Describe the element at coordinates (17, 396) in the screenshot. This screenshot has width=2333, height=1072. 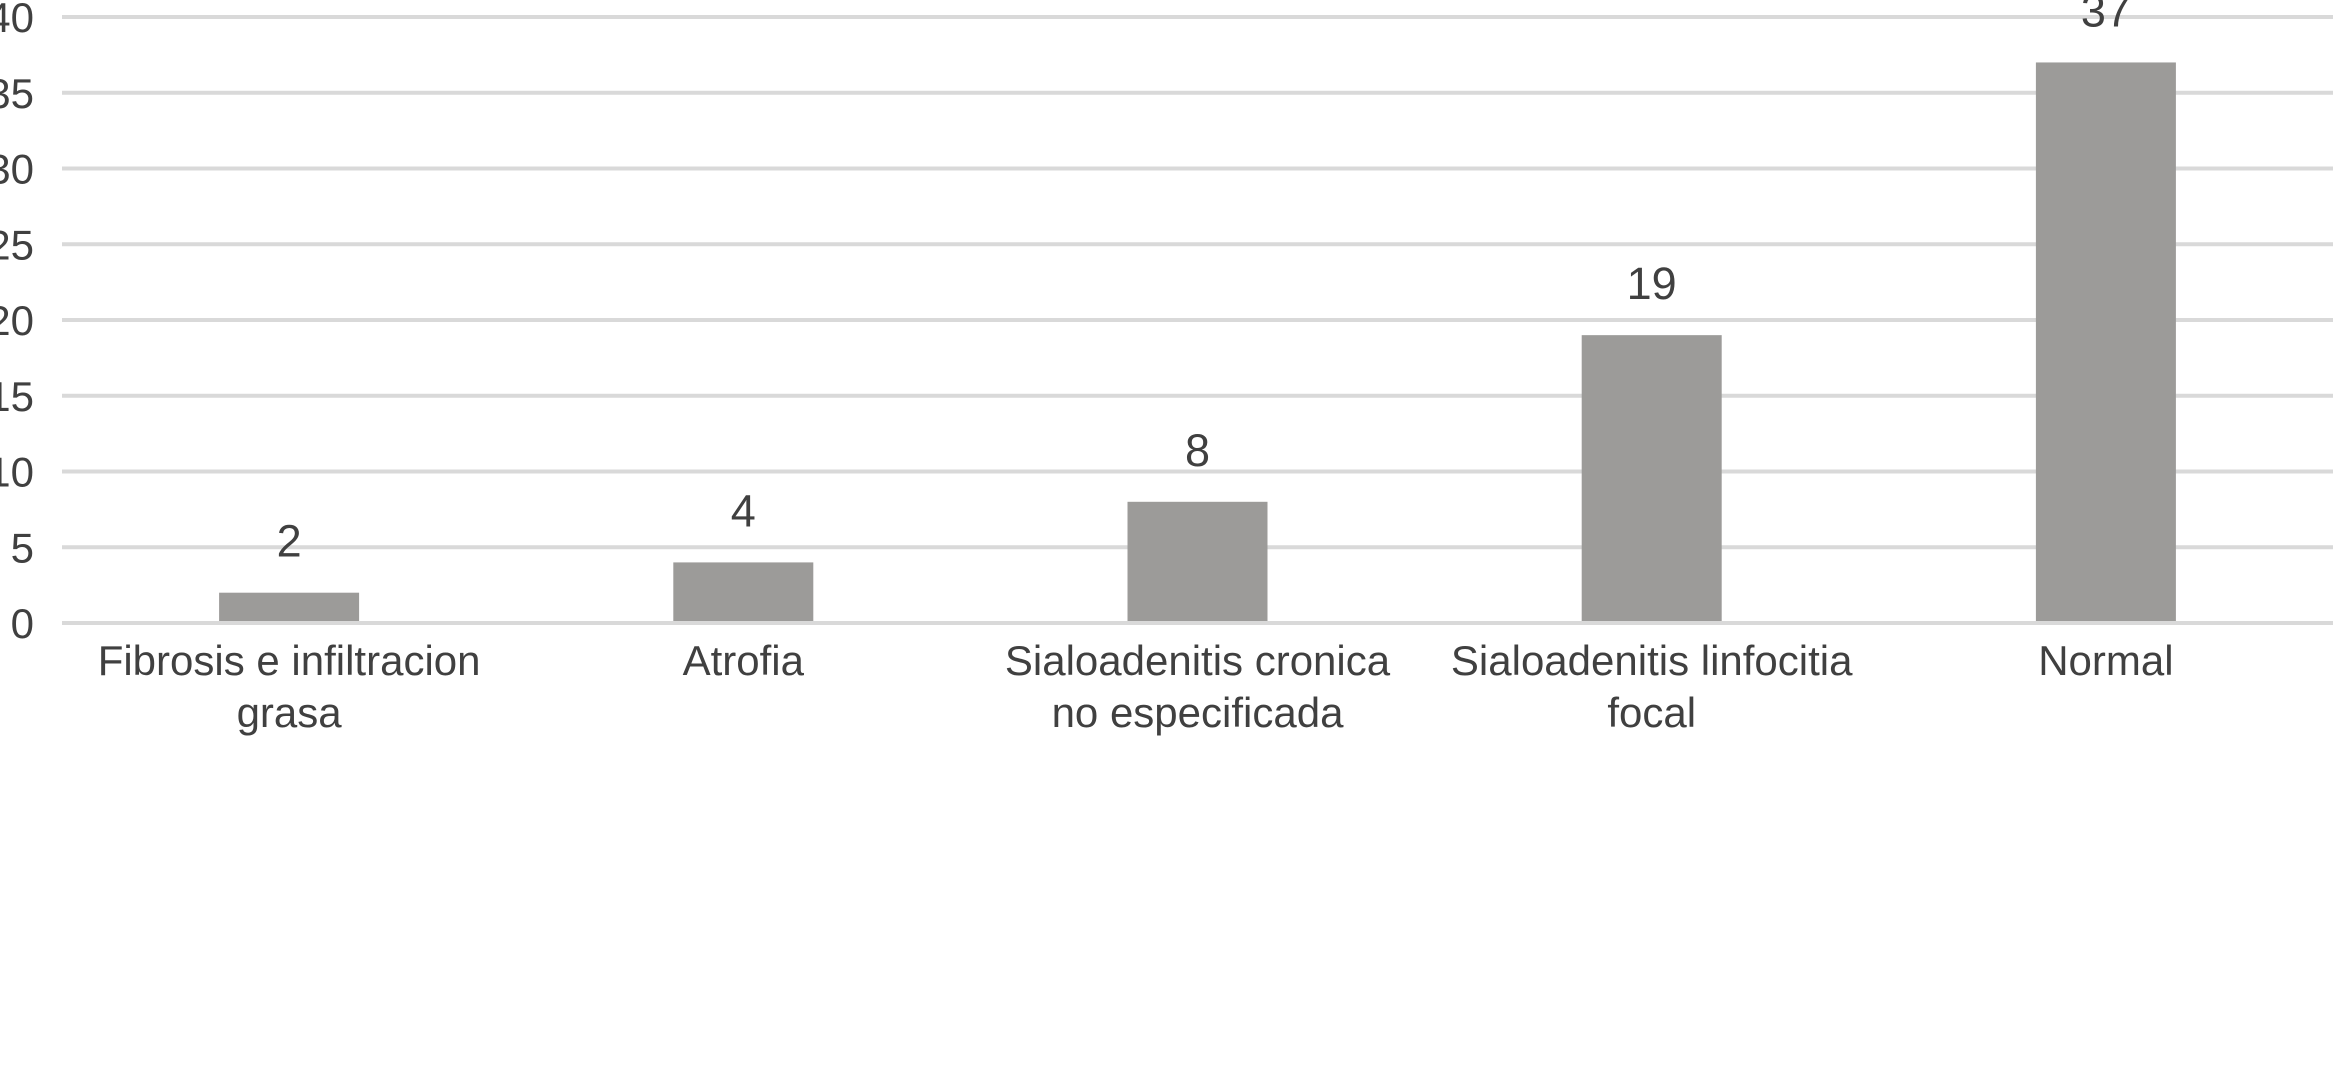
I see `y-tick-label: 15` at that location.